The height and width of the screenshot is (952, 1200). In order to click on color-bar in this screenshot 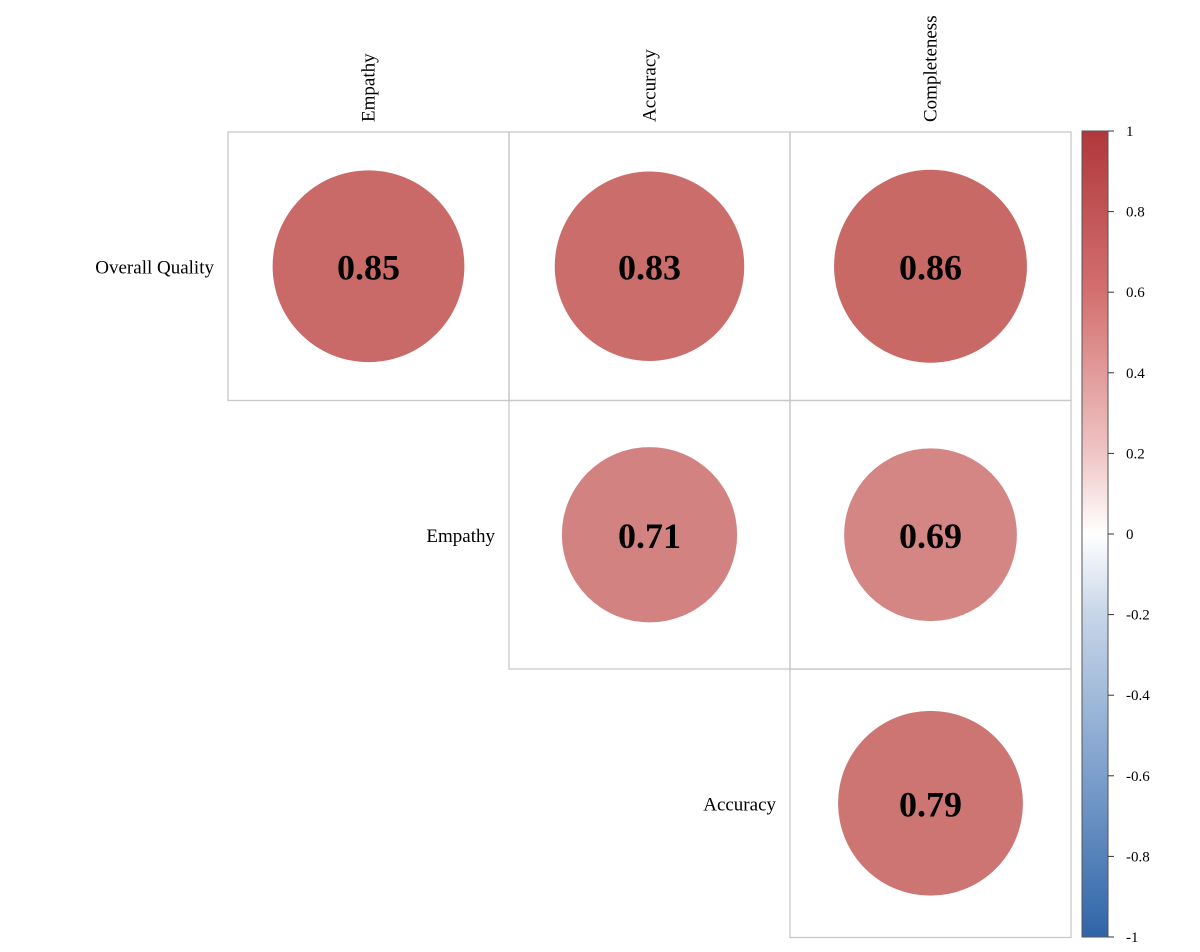, I will do `click(1095, 534)`.